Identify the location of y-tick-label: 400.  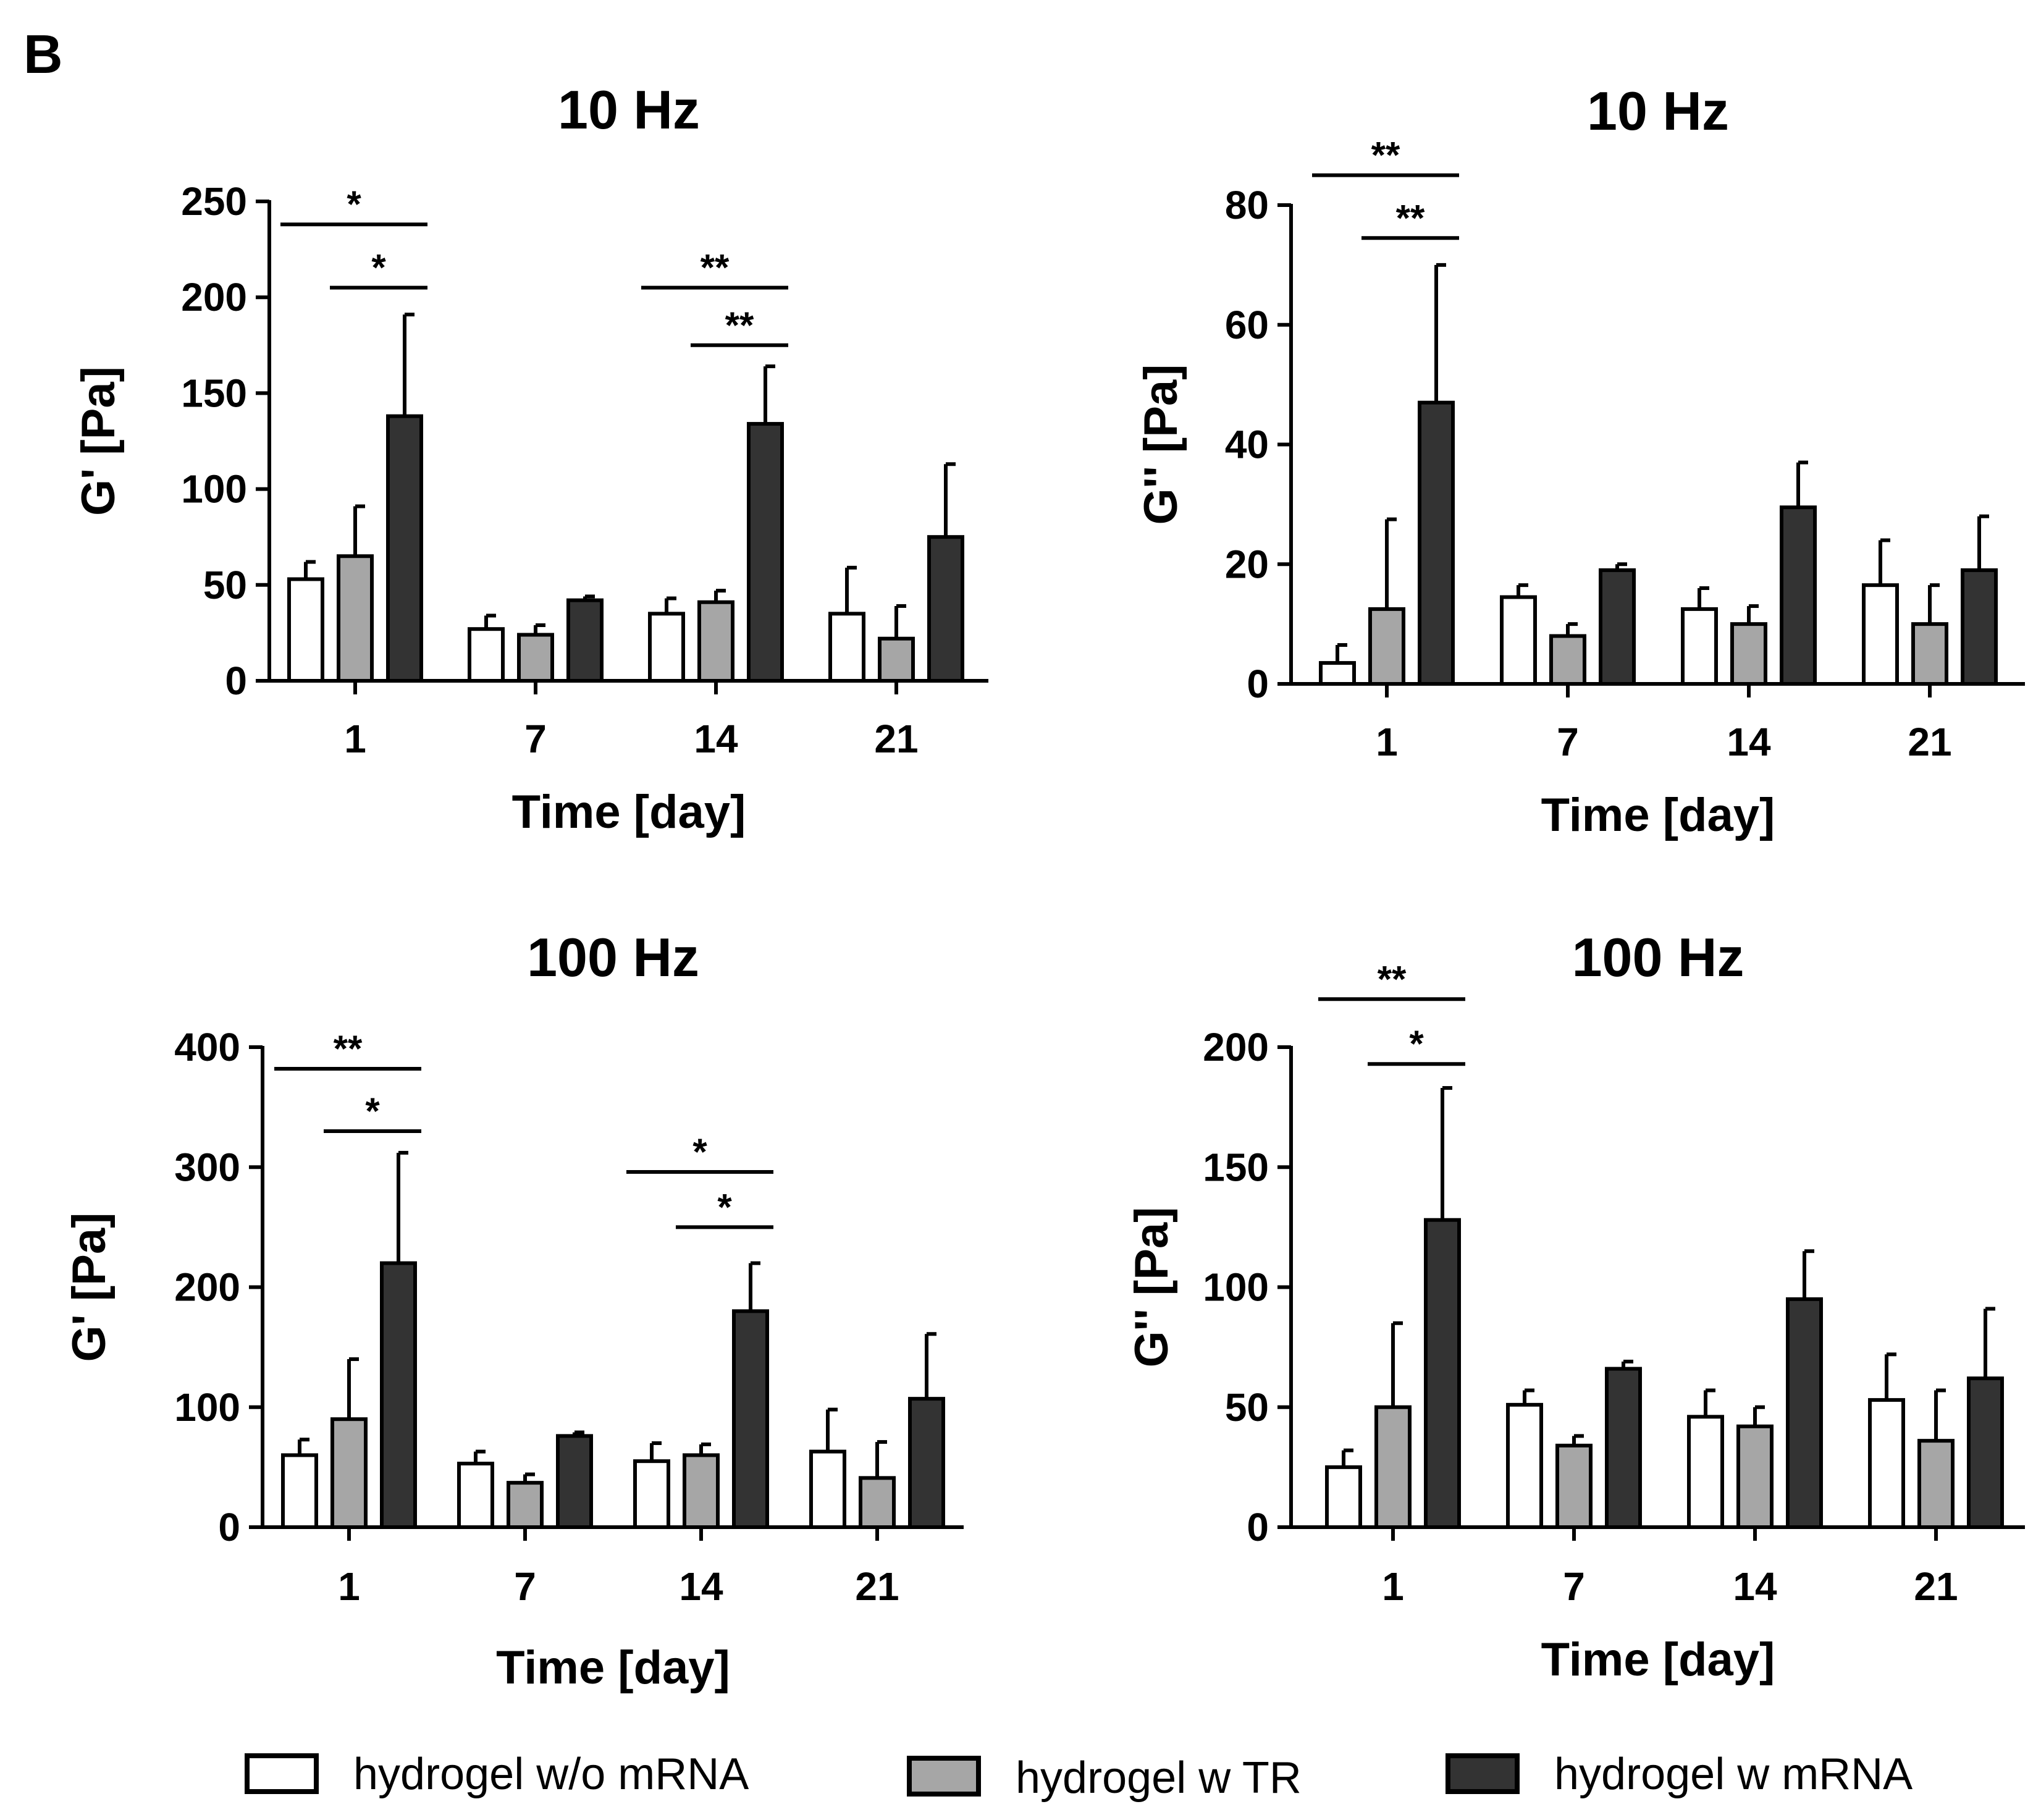
(207, 1047).